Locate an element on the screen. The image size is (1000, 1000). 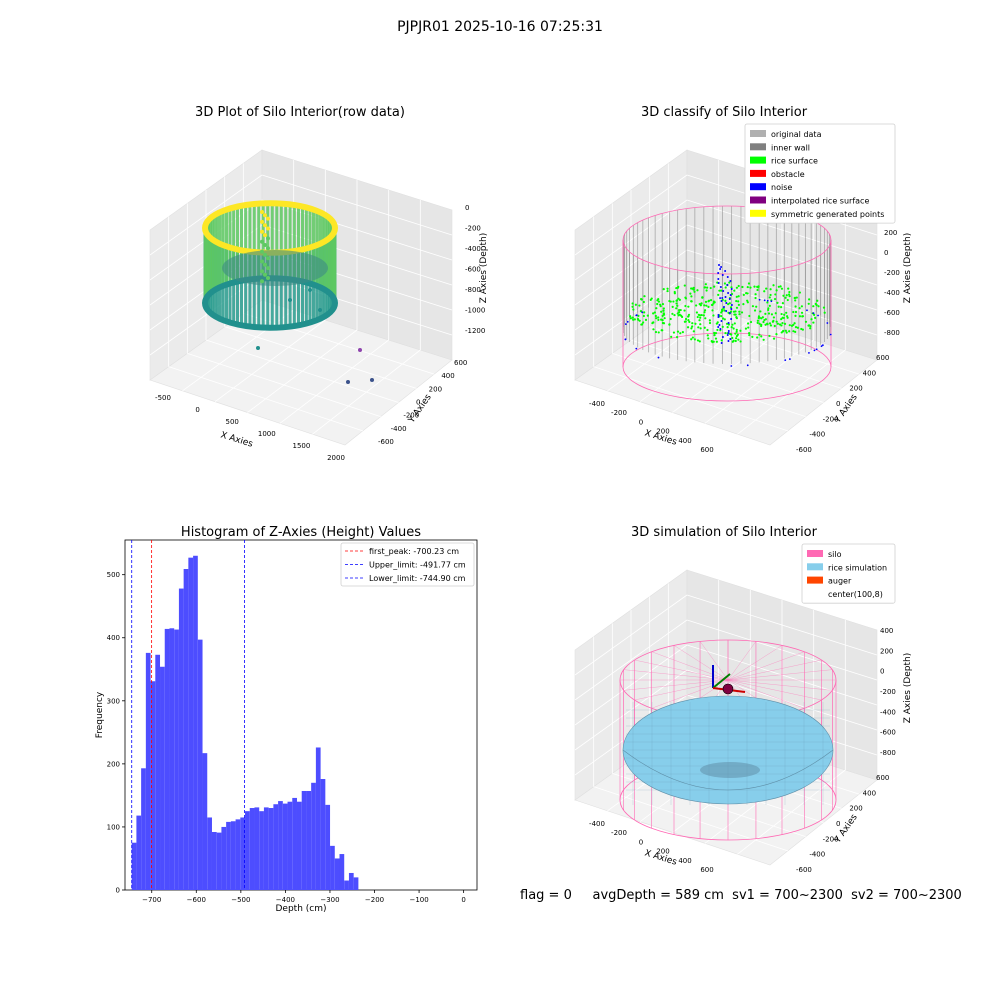
raw-y-tick: -600 is located at coordinates (386, 442).